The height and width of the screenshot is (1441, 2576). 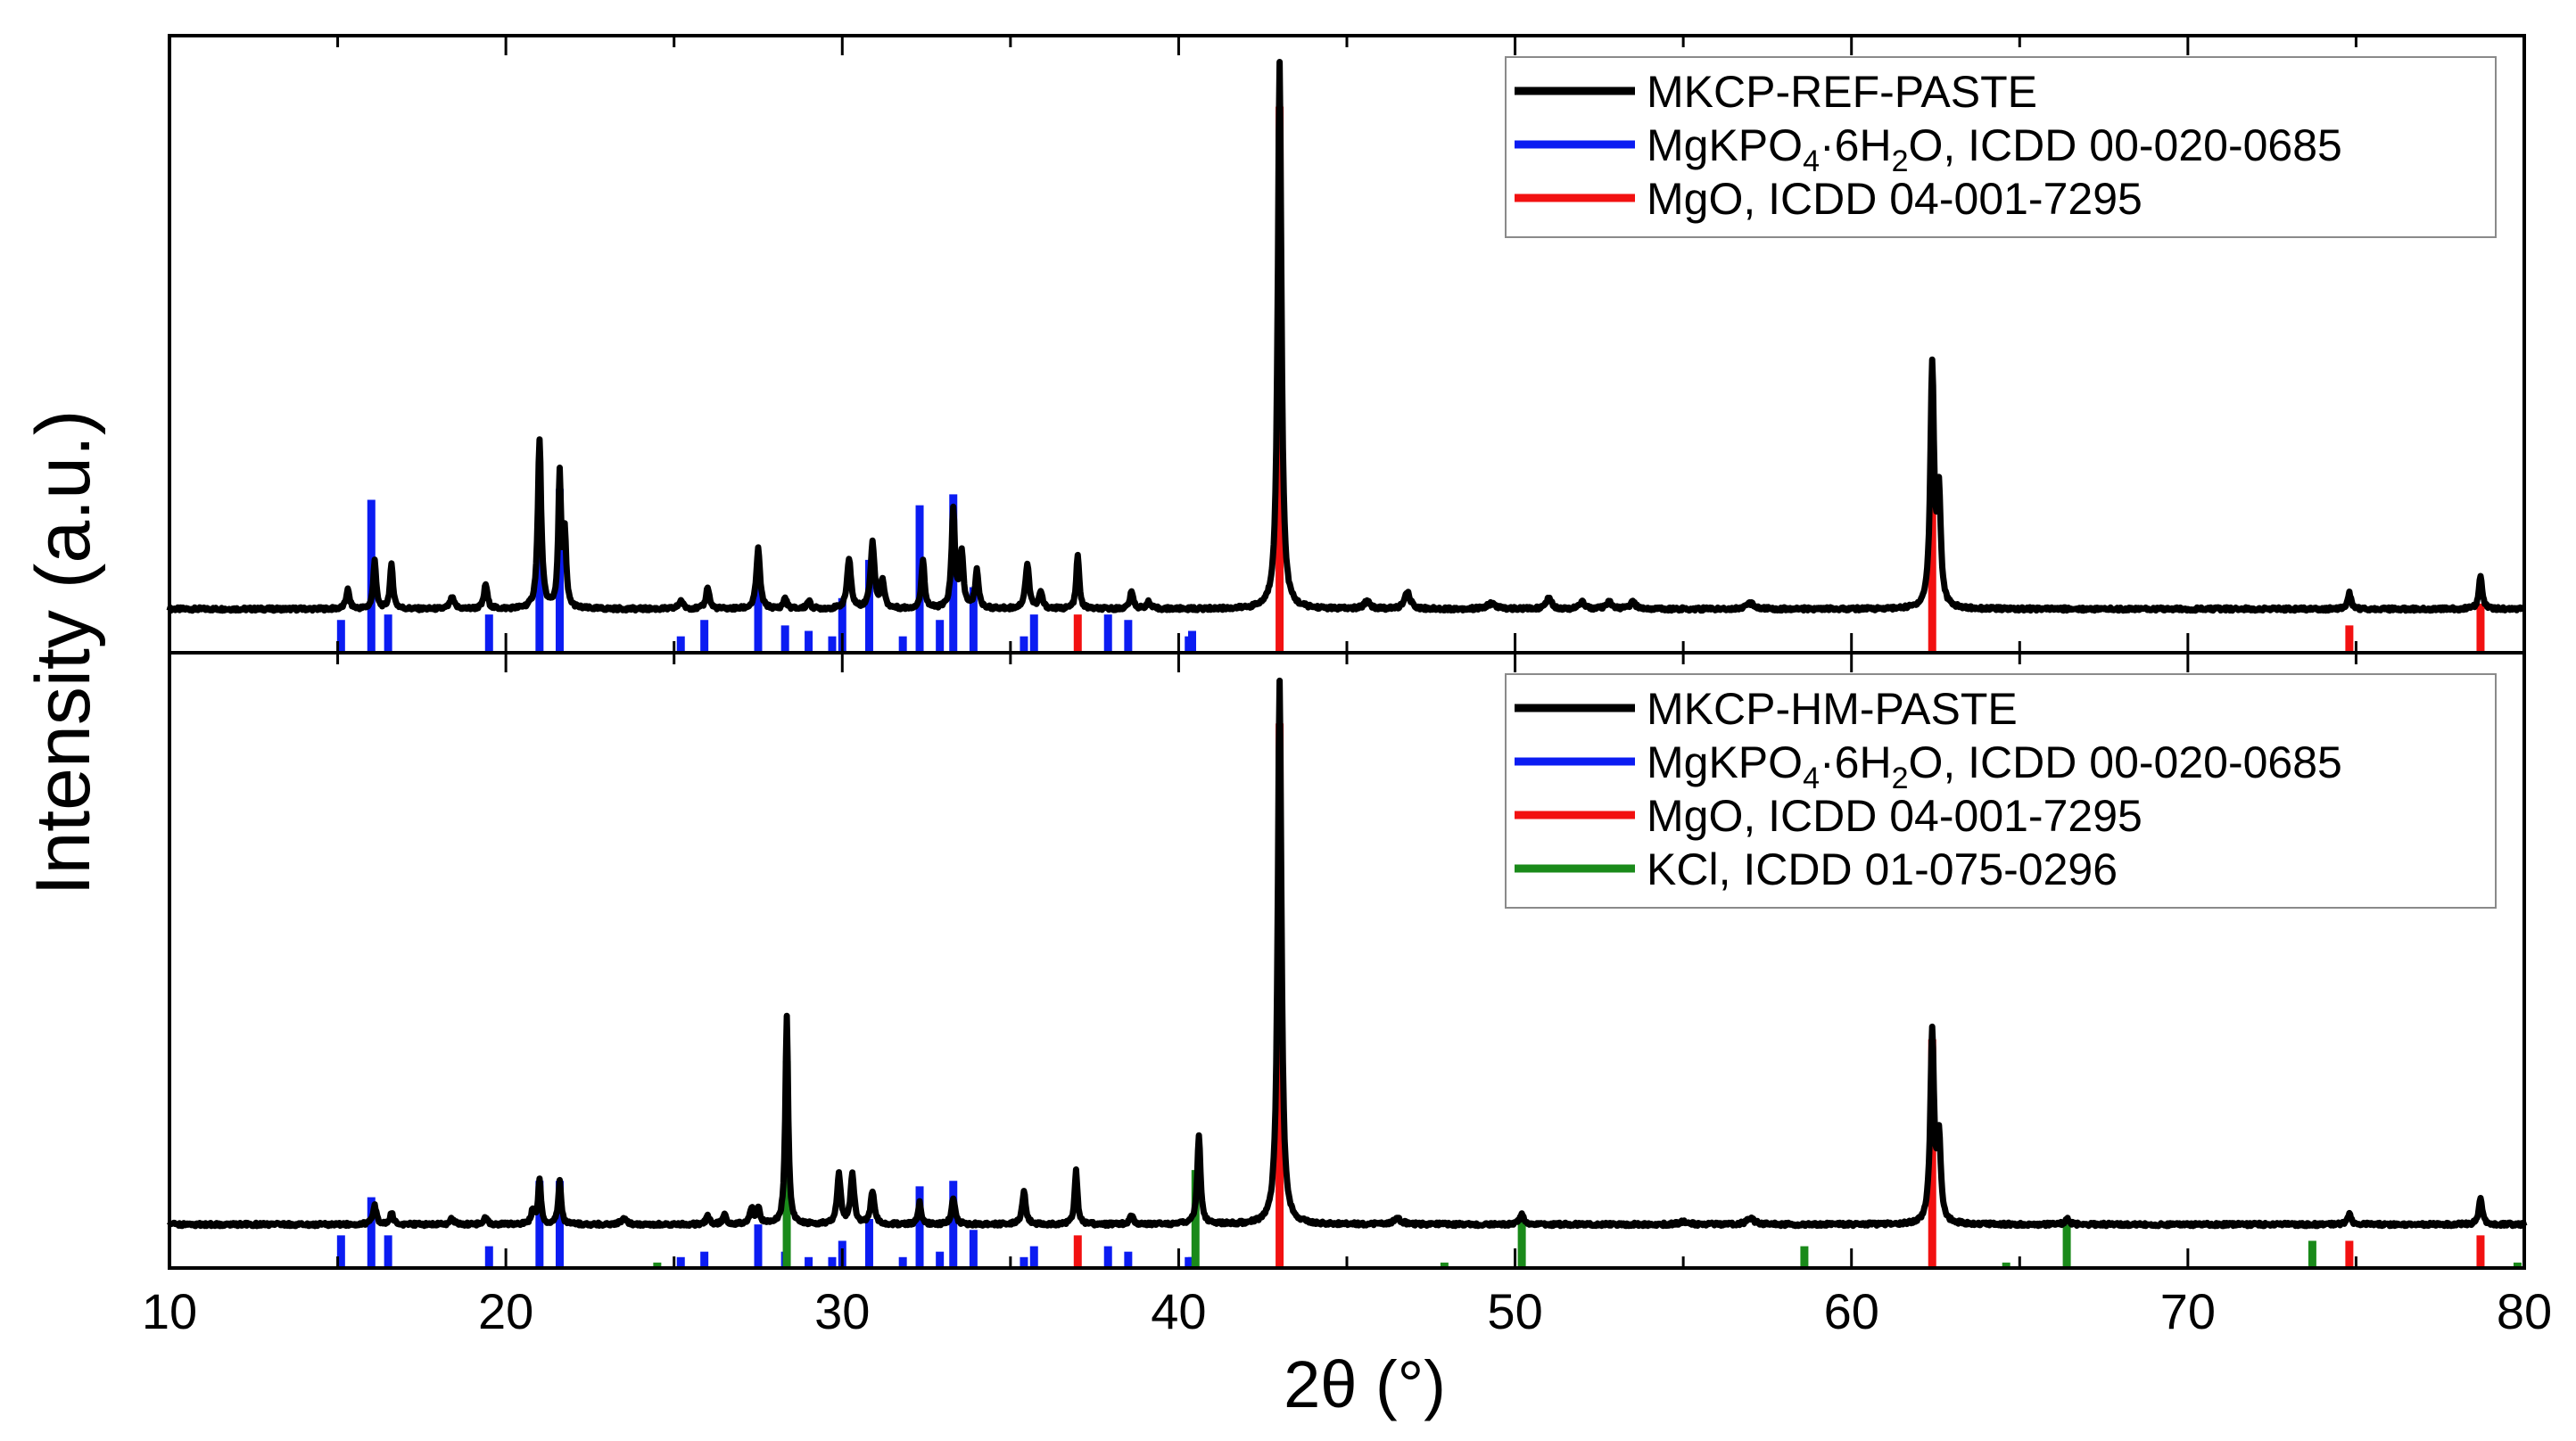 I want to click on x-axis-label: 2θ (°), so click(x=1365, y=1384).